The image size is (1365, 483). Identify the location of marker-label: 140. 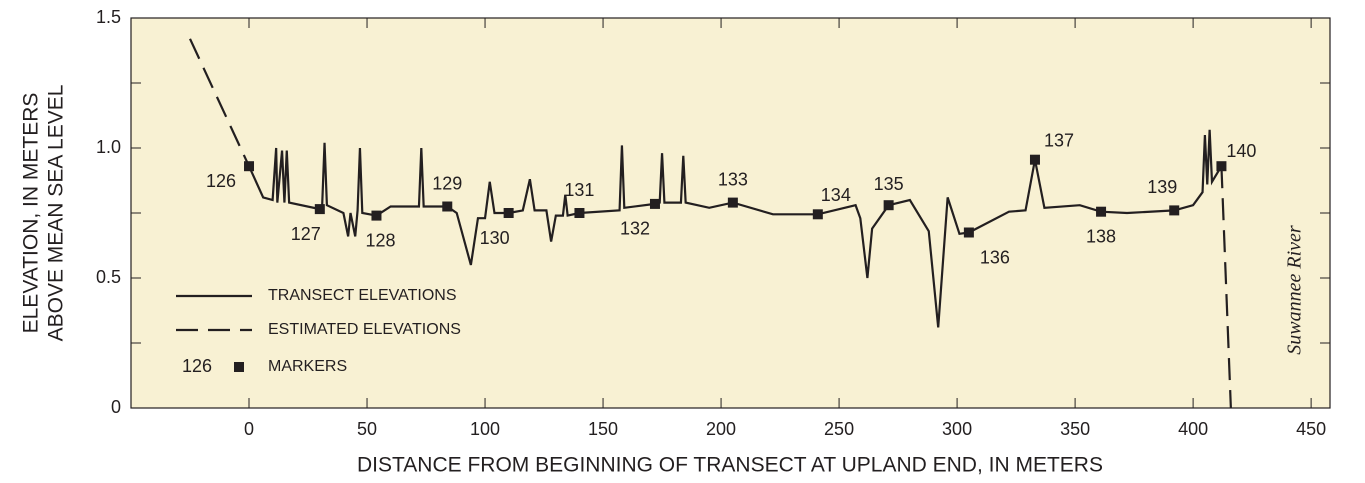
(1241, 151).